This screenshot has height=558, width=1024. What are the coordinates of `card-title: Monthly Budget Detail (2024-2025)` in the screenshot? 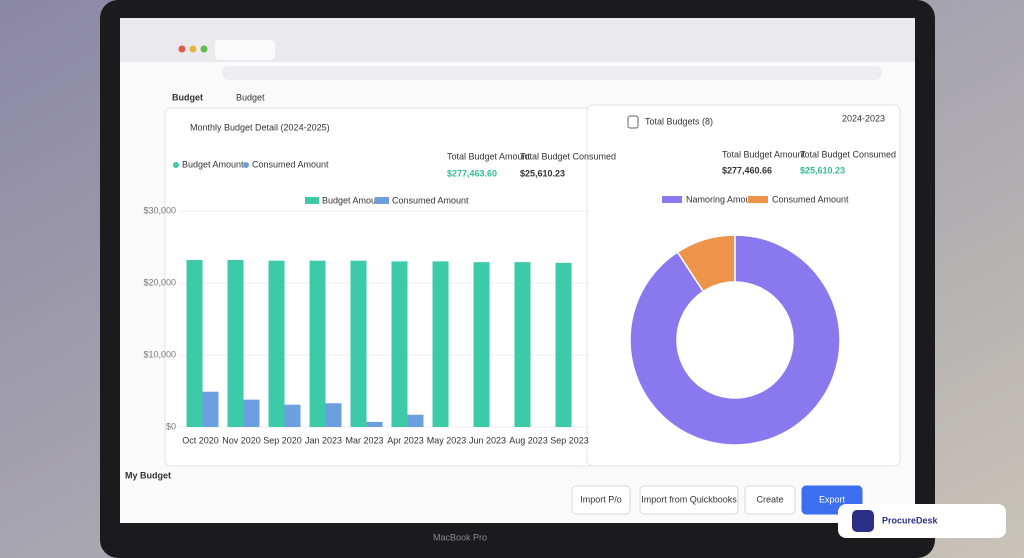 It's located at (260, 127).